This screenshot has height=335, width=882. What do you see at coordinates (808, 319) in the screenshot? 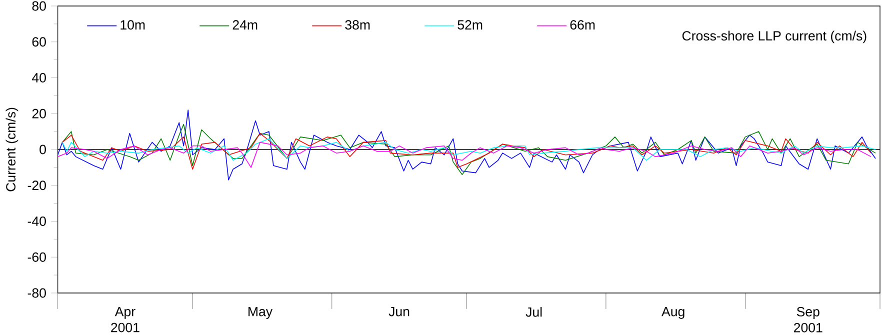
I see `x-tick-label: Sep 2001` at bounding box center [808, 319].